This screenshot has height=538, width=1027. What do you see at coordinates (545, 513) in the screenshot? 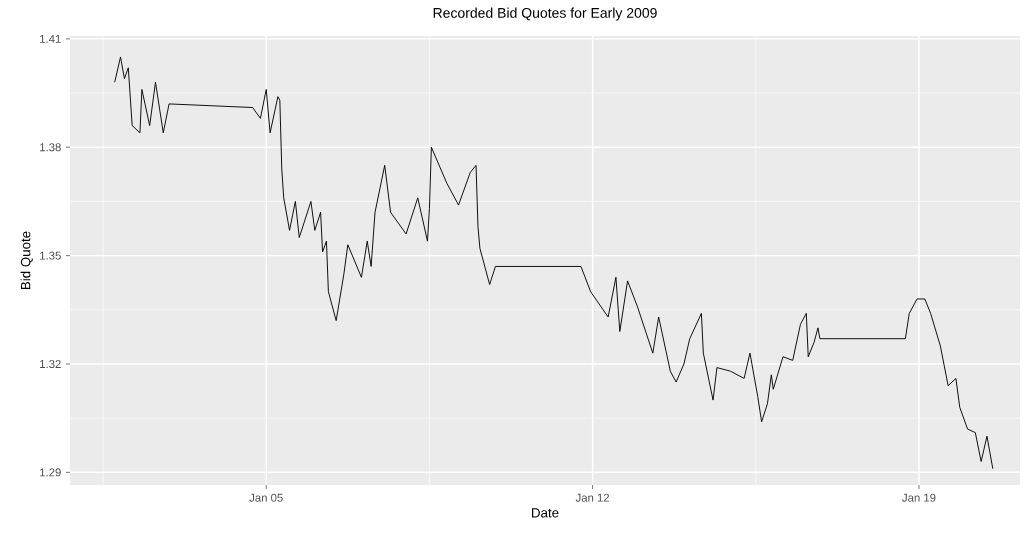
I see `x-axis-title: Date` at bounding box center [545, 513].